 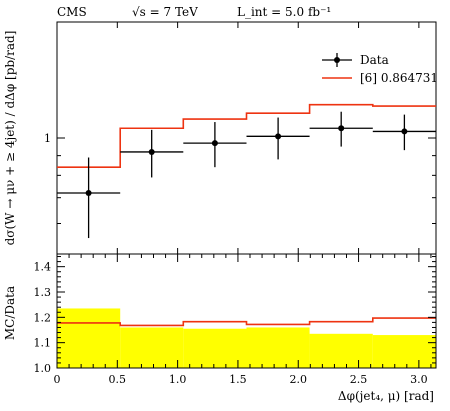 What do you see at coordinates (43, 343) in the screenshot?
I see `ratio-y-tick-label: 1.1` at bounding box center [43, 343].